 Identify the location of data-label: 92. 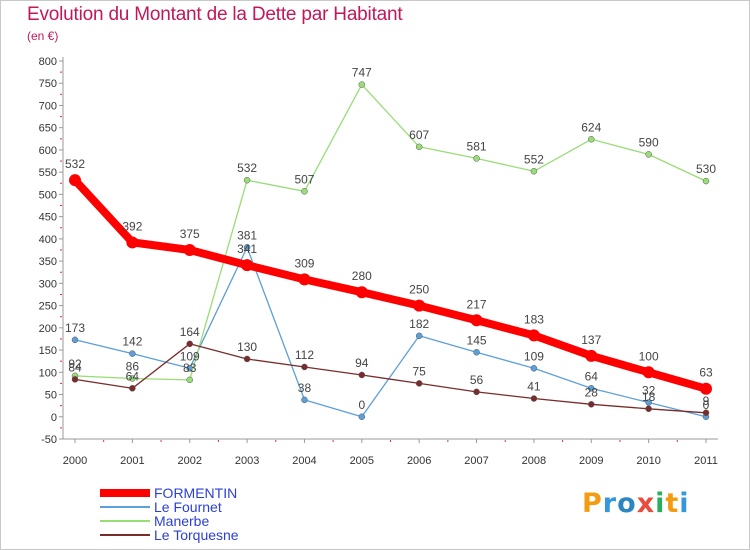
(75, 364).